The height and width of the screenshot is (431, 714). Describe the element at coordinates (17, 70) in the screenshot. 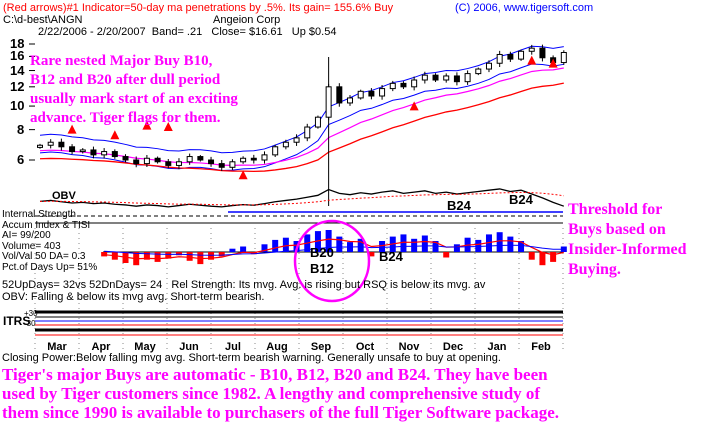

I see `price-axis-label: 14` at that location.